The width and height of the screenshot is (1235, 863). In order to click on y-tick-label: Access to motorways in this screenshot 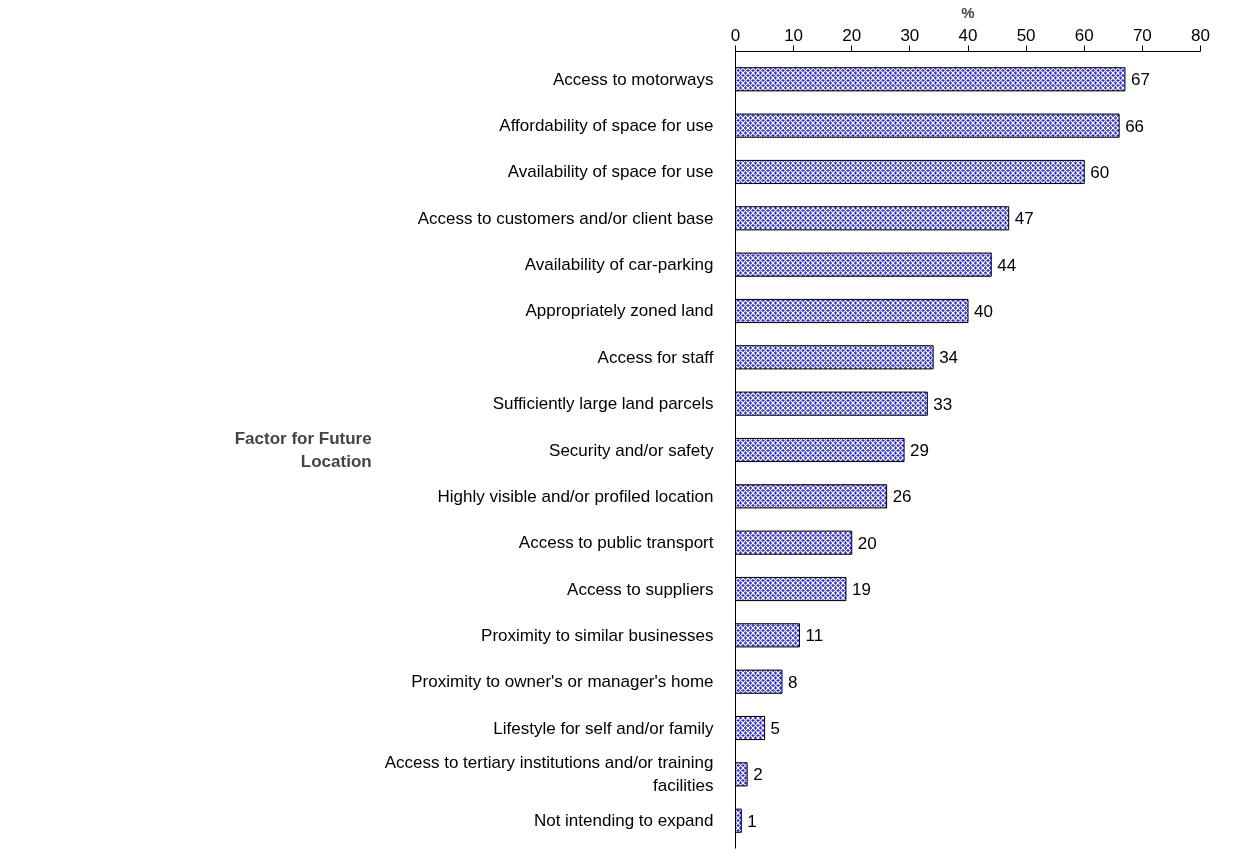, I will do `click(633, 79)`.